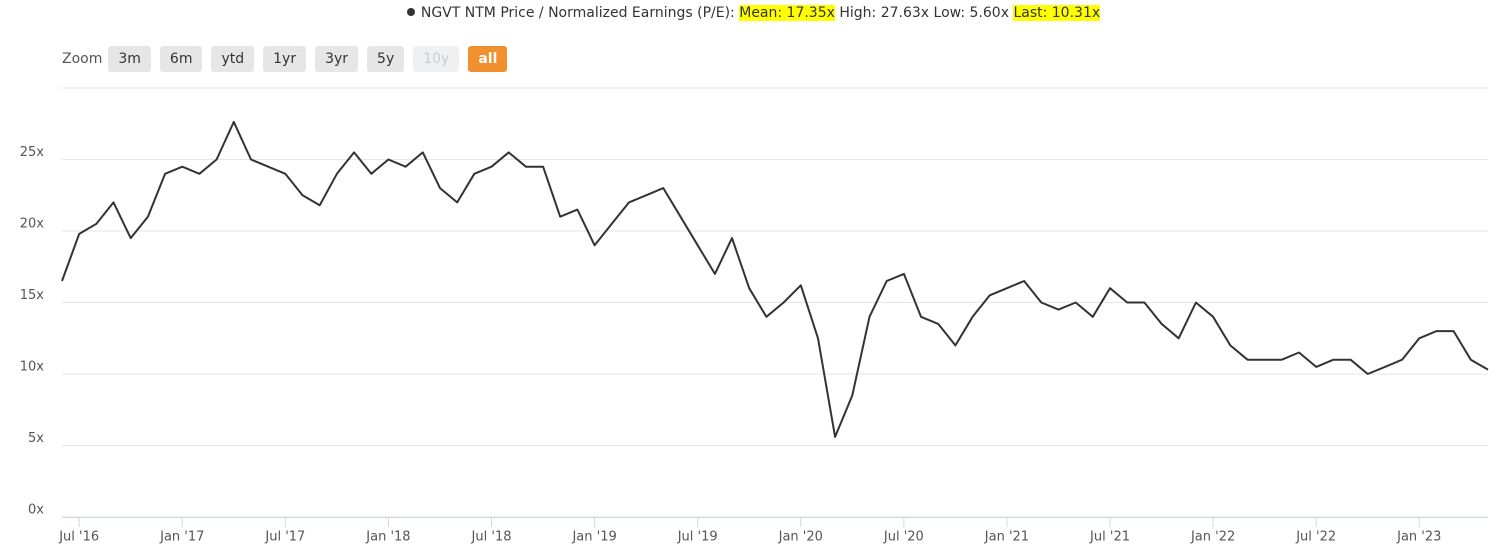 This screenshot has width=1507, height=553. Describe the element at coordinates (337, 59) in the screenshot. I see `zoom-button: 3yr` at that location.